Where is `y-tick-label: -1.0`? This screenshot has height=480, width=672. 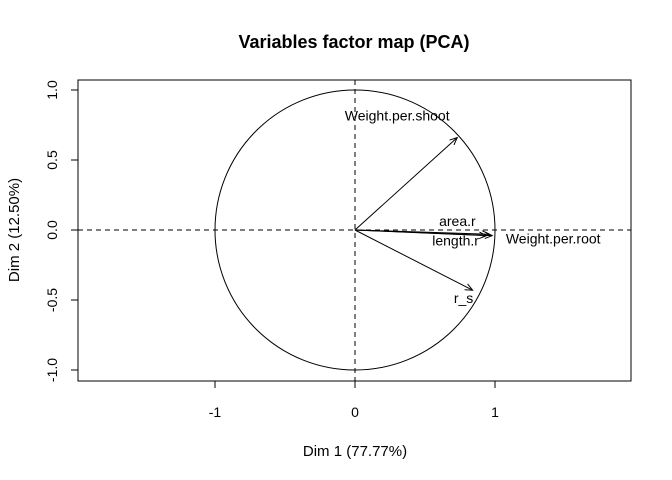
y-tick-label: -1.0 is located at coordinates (52, 370).